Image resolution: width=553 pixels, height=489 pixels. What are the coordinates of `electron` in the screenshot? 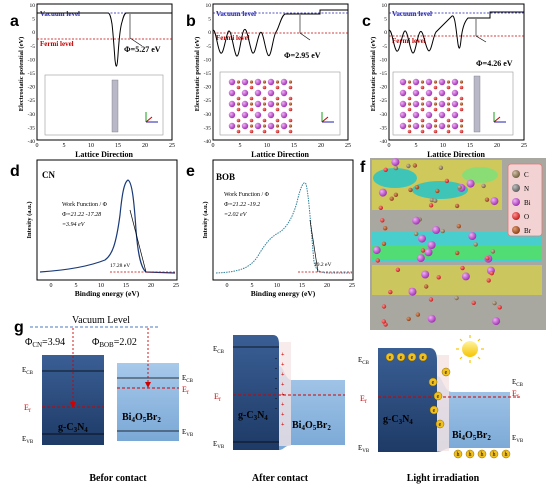 It's located at (390, 357).